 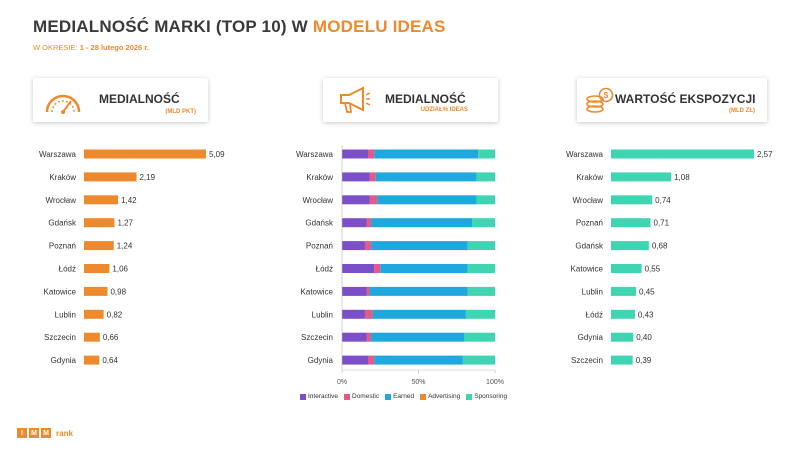 What do you see at coordinates (120, 100) in the screenshot?
I see `card-medialnosc: MEDIALNOŚĆ (MLD PKT)` at bounding box center [120, 100].